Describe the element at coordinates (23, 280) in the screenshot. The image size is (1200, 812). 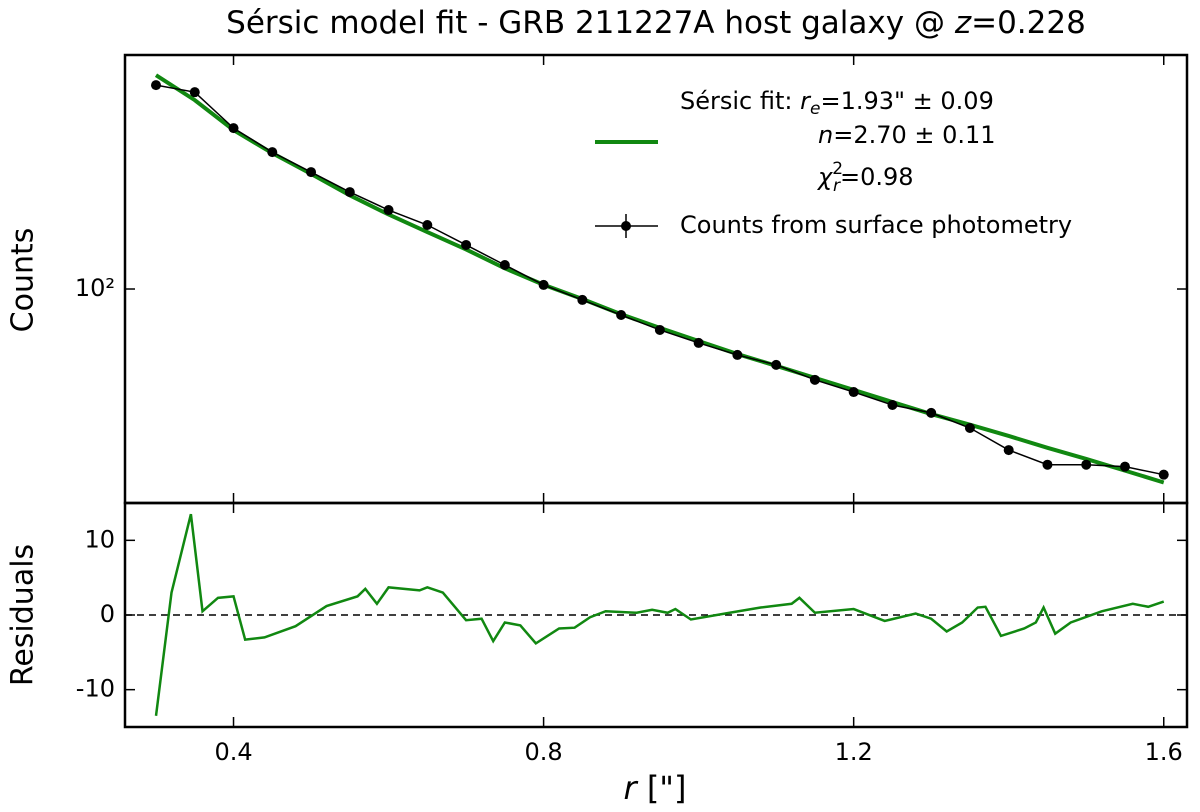
I see `y-axis-label: Counts` at that location.